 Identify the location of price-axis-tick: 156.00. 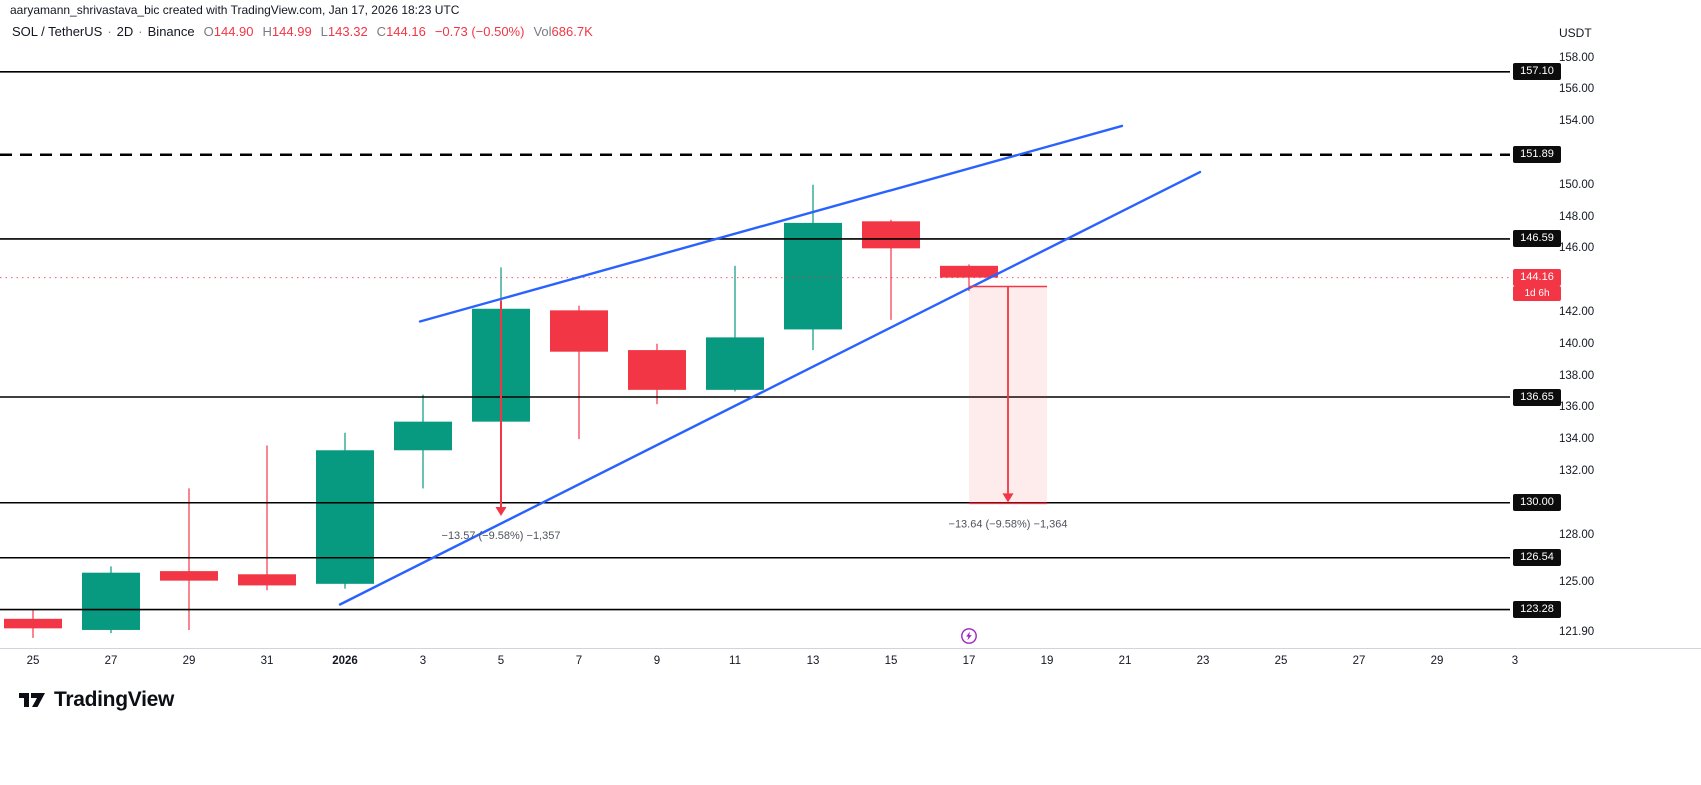
(1577, 89).